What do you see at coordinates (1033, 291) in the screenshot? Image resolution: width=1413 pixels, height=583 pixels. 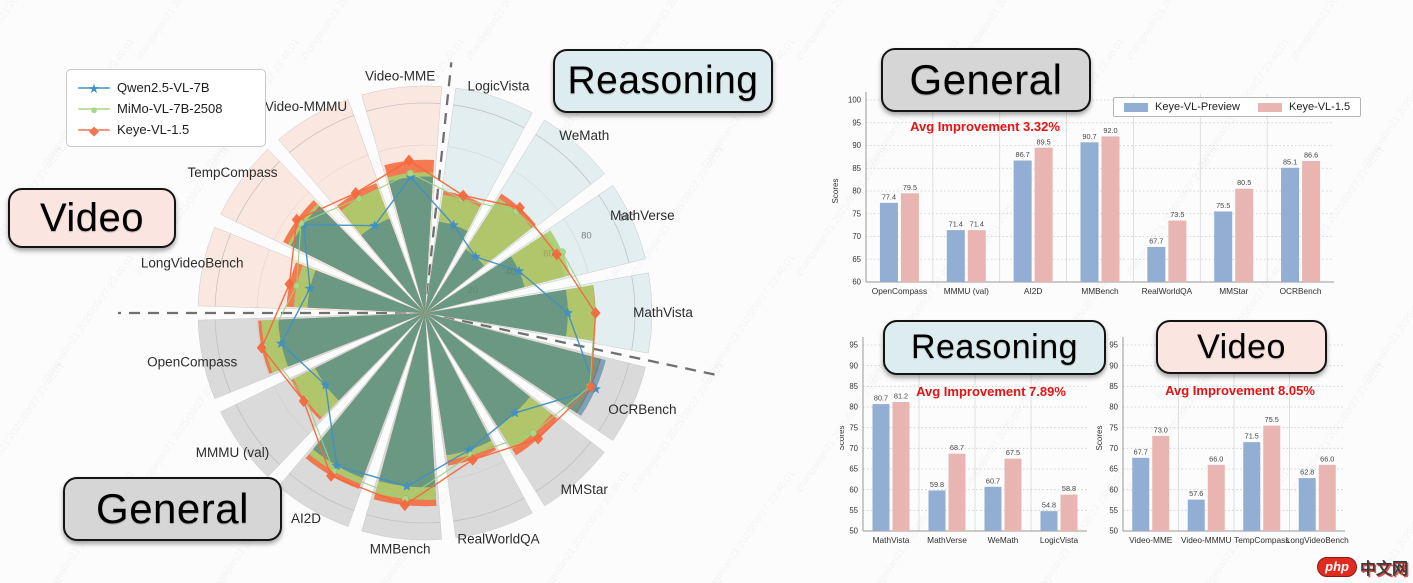 I see `x-category-label: AI2D` at bounding box center [1033, 291].